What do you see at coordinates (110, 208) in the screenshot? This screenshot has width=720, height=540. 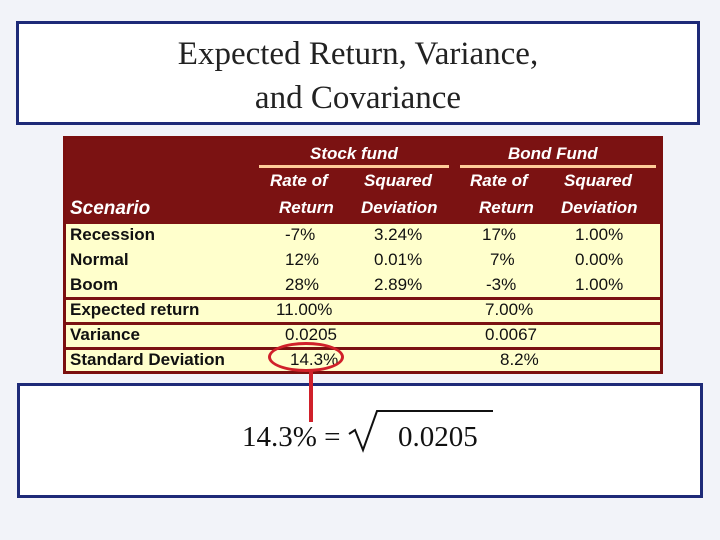 I see `header-scenario: Scenario` at bounding box center [110, 208].